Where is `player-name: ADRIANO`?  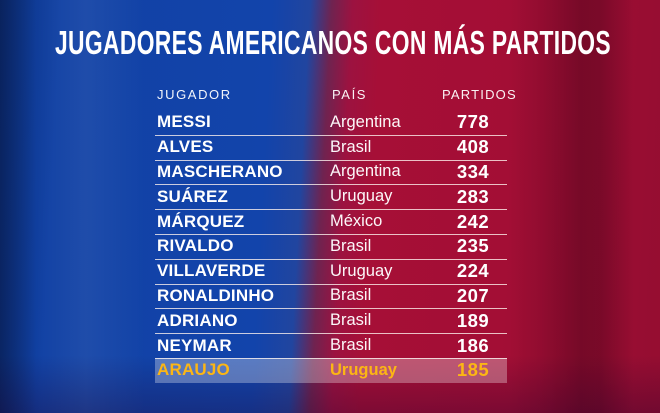
player-name: ADRIANO is located at coordinates (197, 320).